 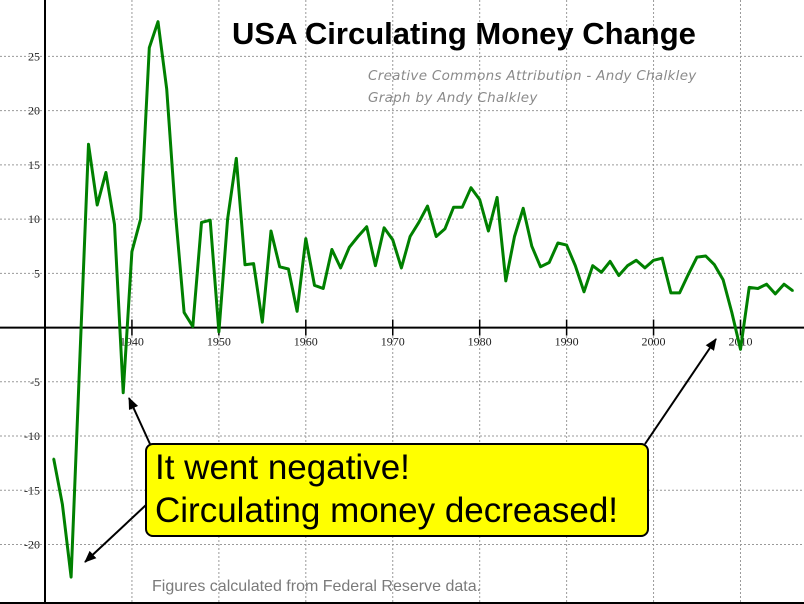 I want to click on x-tick-label: 1990, so click(x=567, y=342).